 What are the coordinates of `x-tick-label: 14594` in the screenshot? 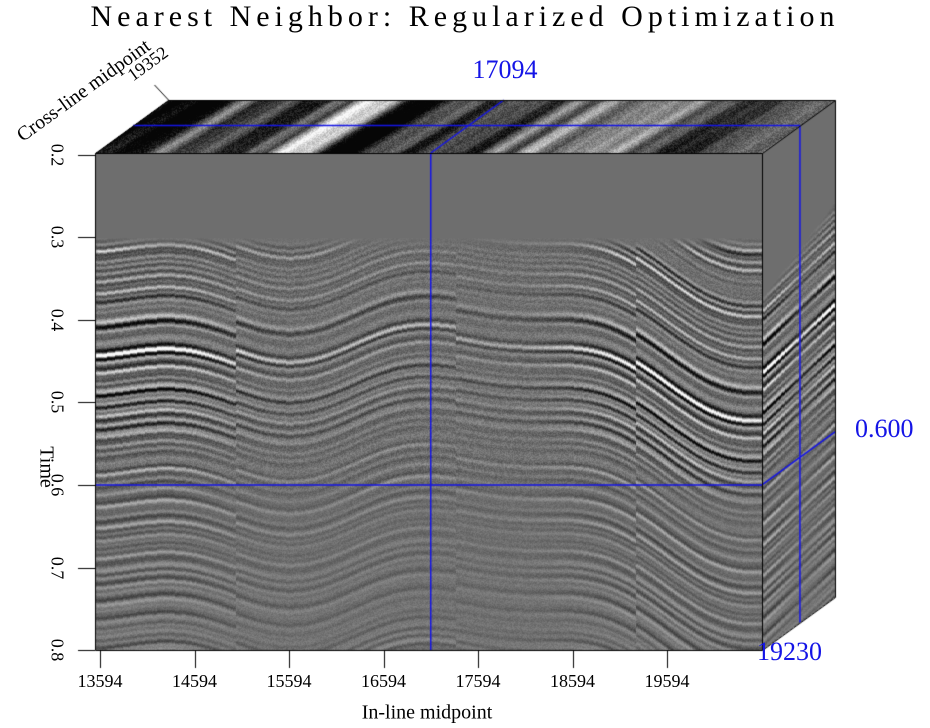 It's located at (194, 681).